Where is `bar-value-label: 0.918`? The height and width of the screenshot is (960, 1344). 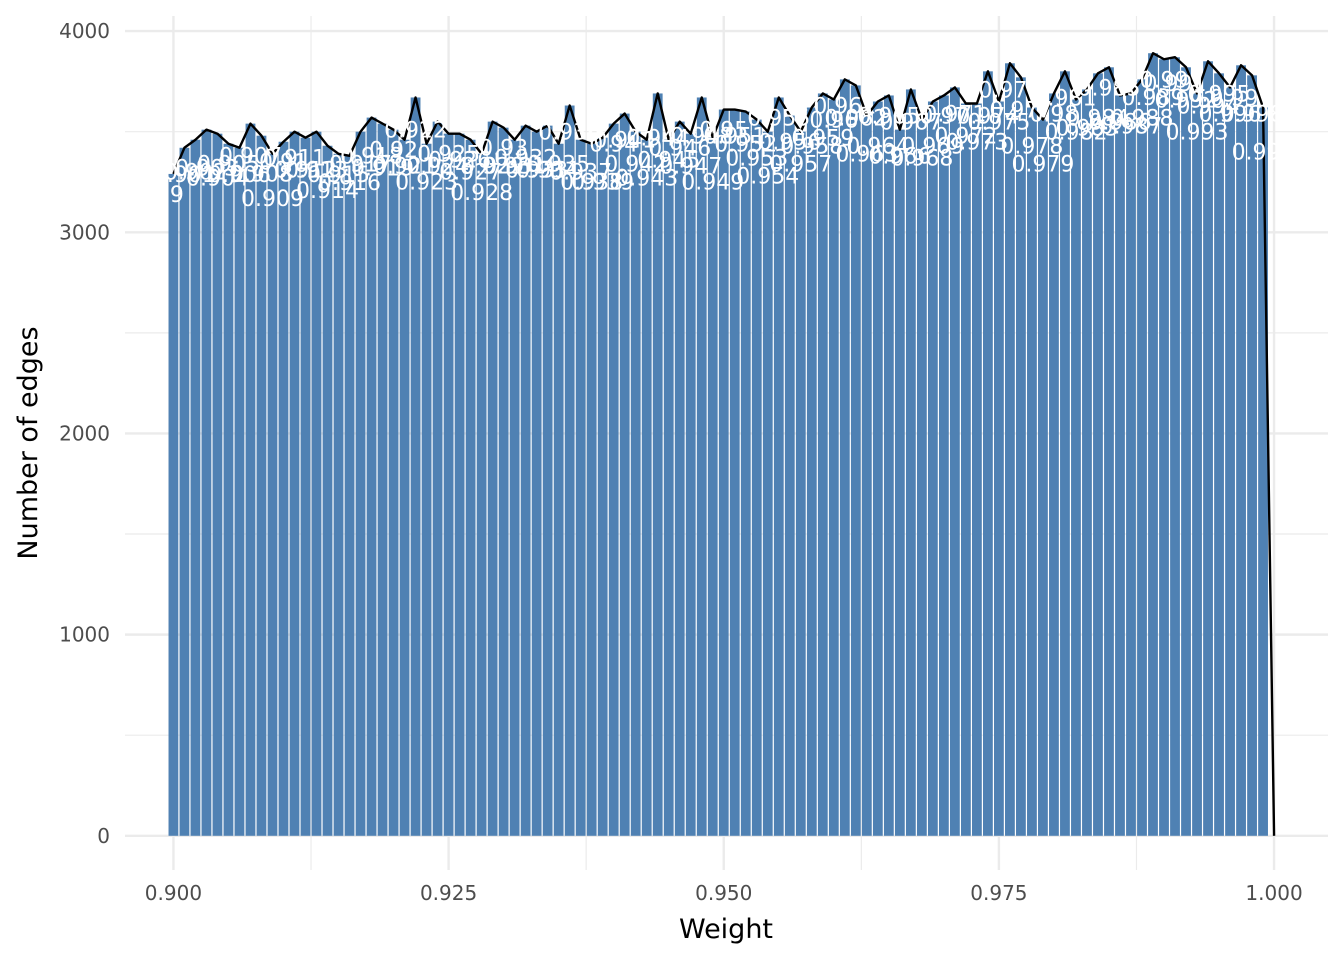
bar-value-label: 0.918 is located at coordinates (371, 157).